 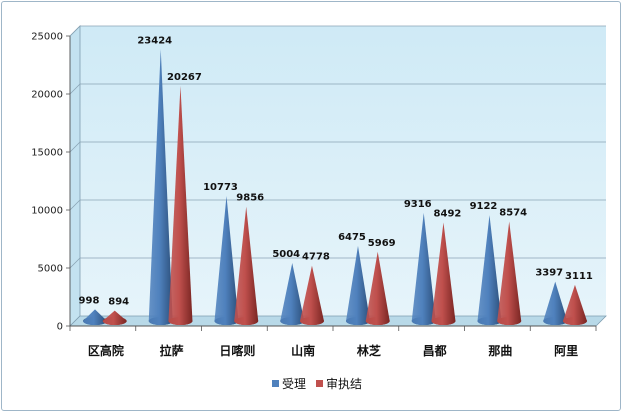 I want to click on data-label: 5969, so click(x=382, y=243).